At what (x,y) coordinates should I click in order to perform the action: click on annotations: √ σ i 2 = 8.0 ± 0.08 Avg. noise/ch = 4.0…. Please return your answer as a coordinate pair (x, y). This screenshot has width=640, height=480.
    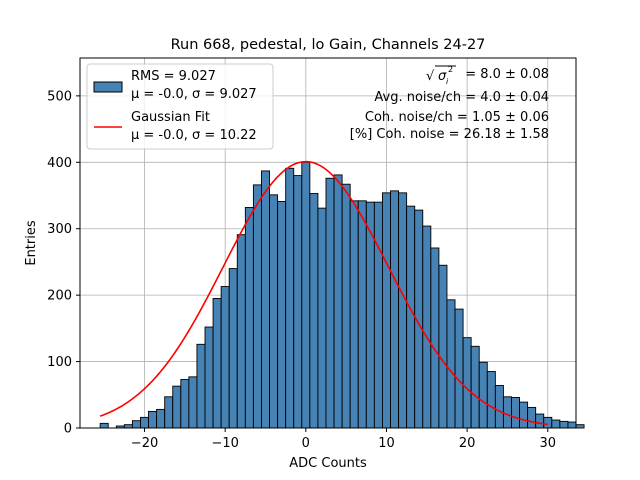
    Looking at the image, I should click on (449, 103).